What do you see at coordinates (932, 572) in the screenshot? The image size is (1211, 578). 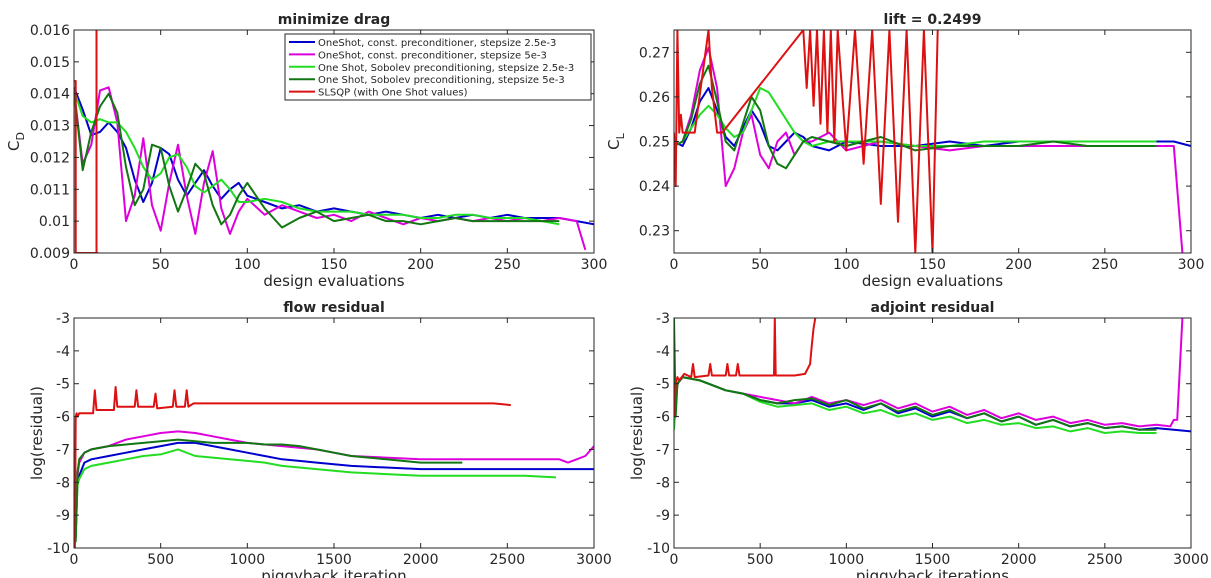 I see `x-axis-label: piggyback iterations` at bounding box center [932, 572].